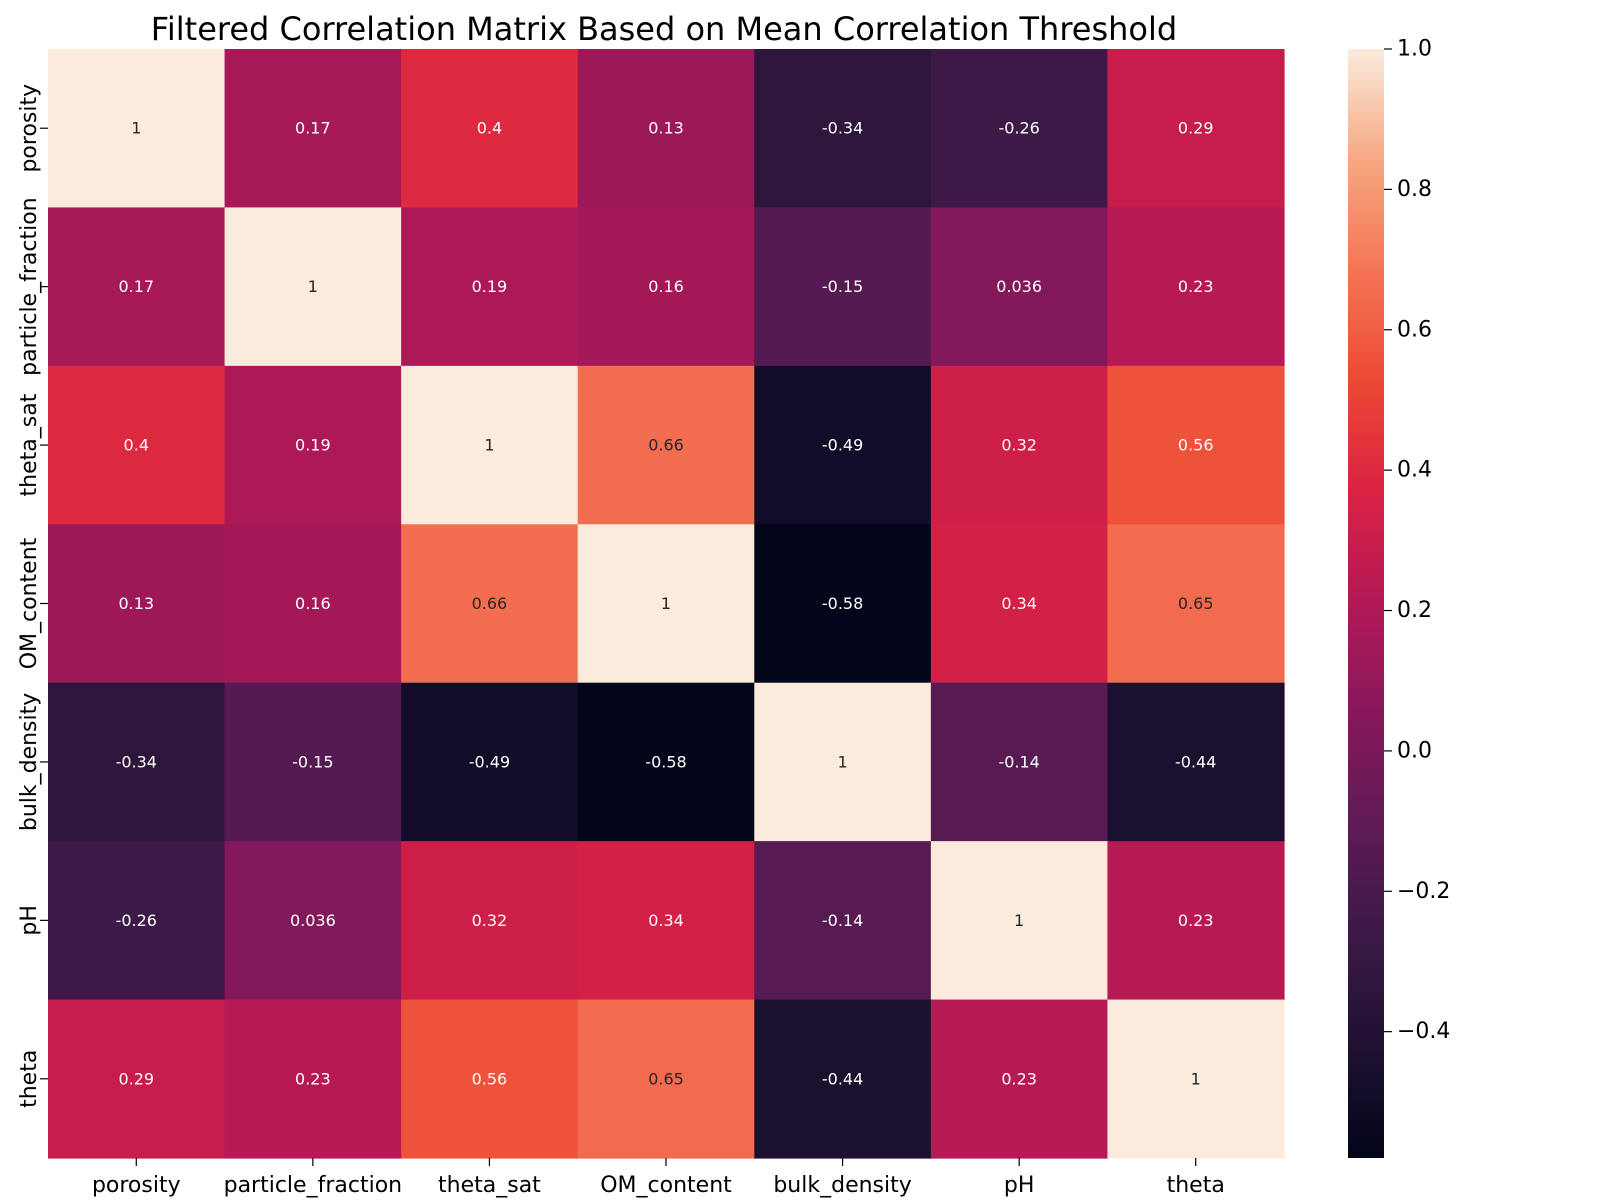  I want to click on cell-annotation: -0.14, so click(1018, 761).